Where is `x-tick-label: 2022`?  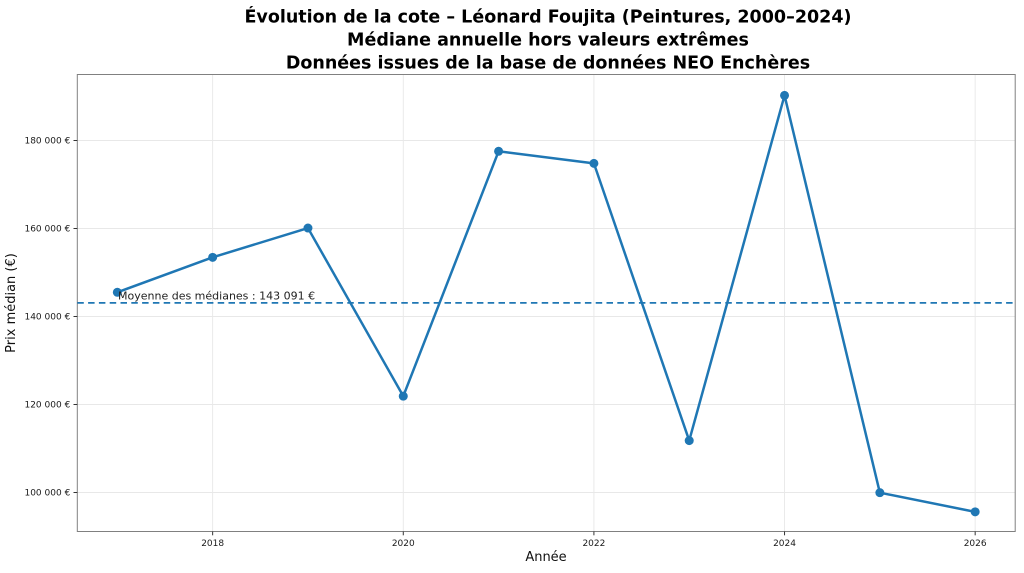 x-tick-label: 2022 is located at coordinates (593, 544).